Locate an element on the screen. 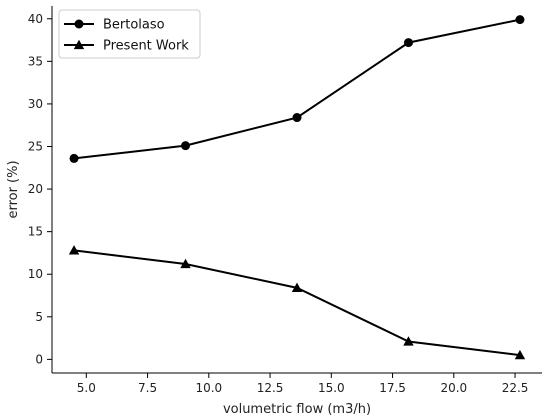  y-axis: 0 5 10 15 20 25 30 35 40 is located at coordinates (40, 189).